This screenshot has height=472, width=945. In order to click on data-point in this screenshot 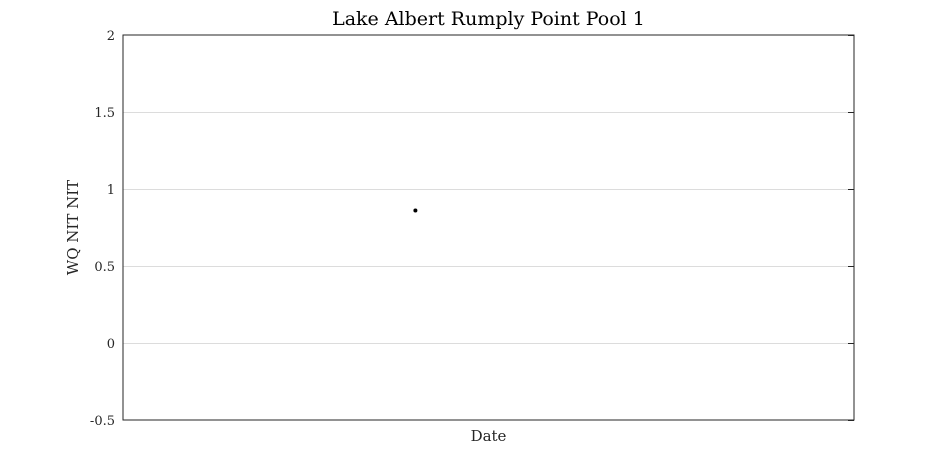, I will do `click(415, 210)`.